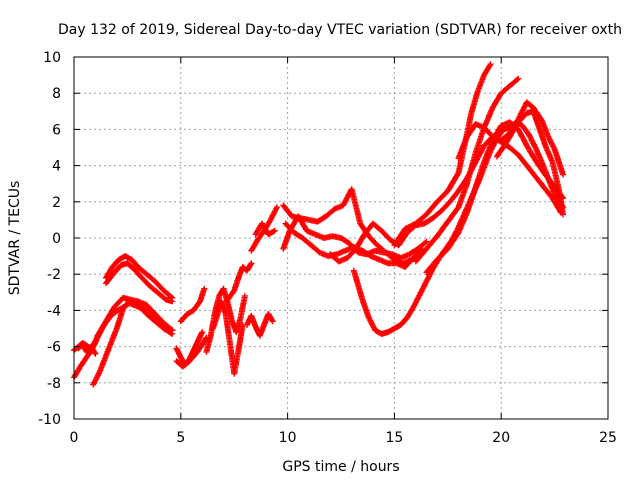  I want to click on series-track-v, so click(467, 170).